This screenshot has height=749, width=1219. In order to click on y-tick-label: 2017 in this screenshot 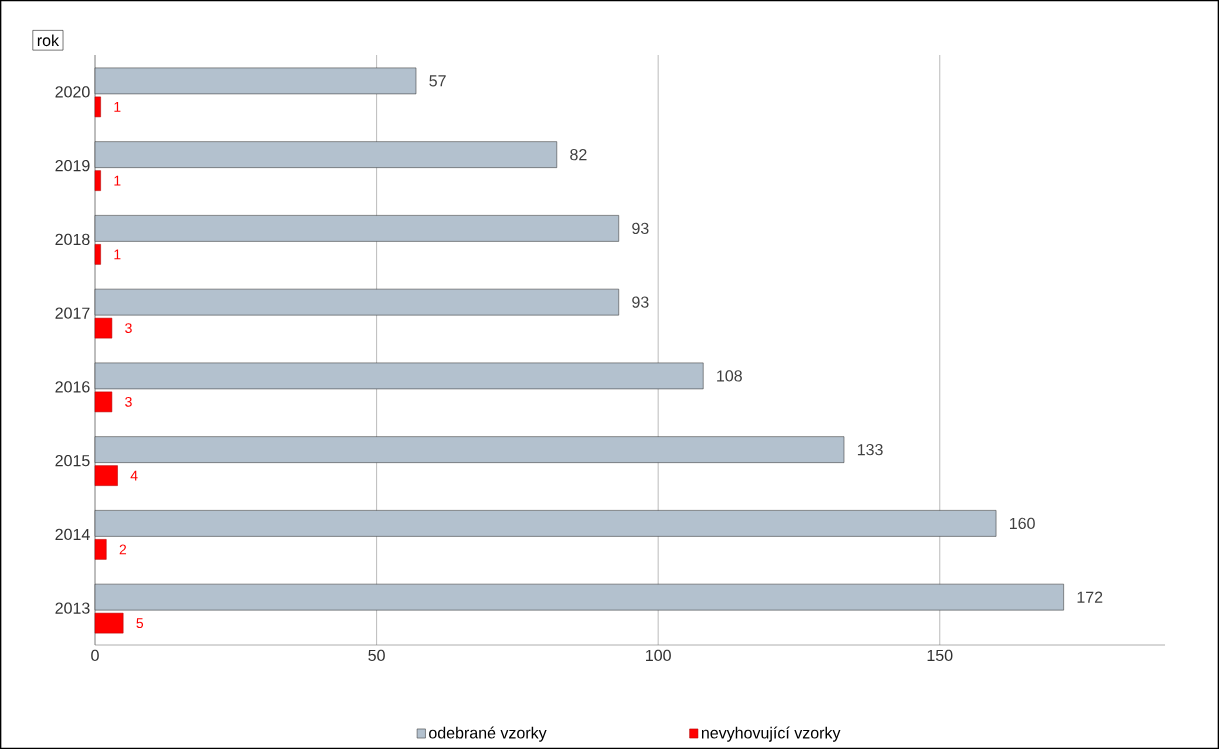, I will do `click(72, 313)`.